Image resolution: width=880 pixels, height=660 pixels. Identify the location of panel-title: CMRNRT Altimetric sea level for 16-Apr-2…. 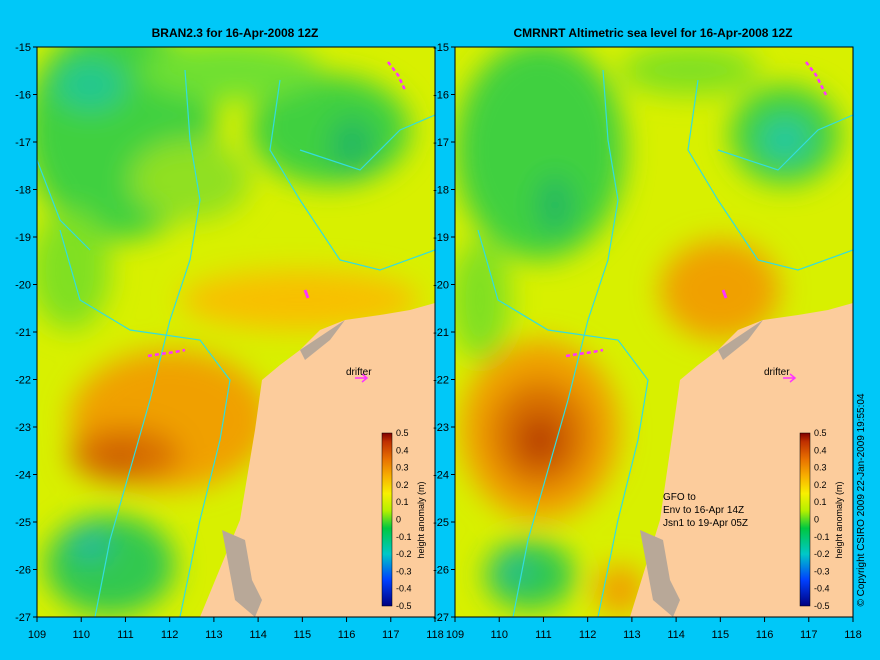
(653, 33).